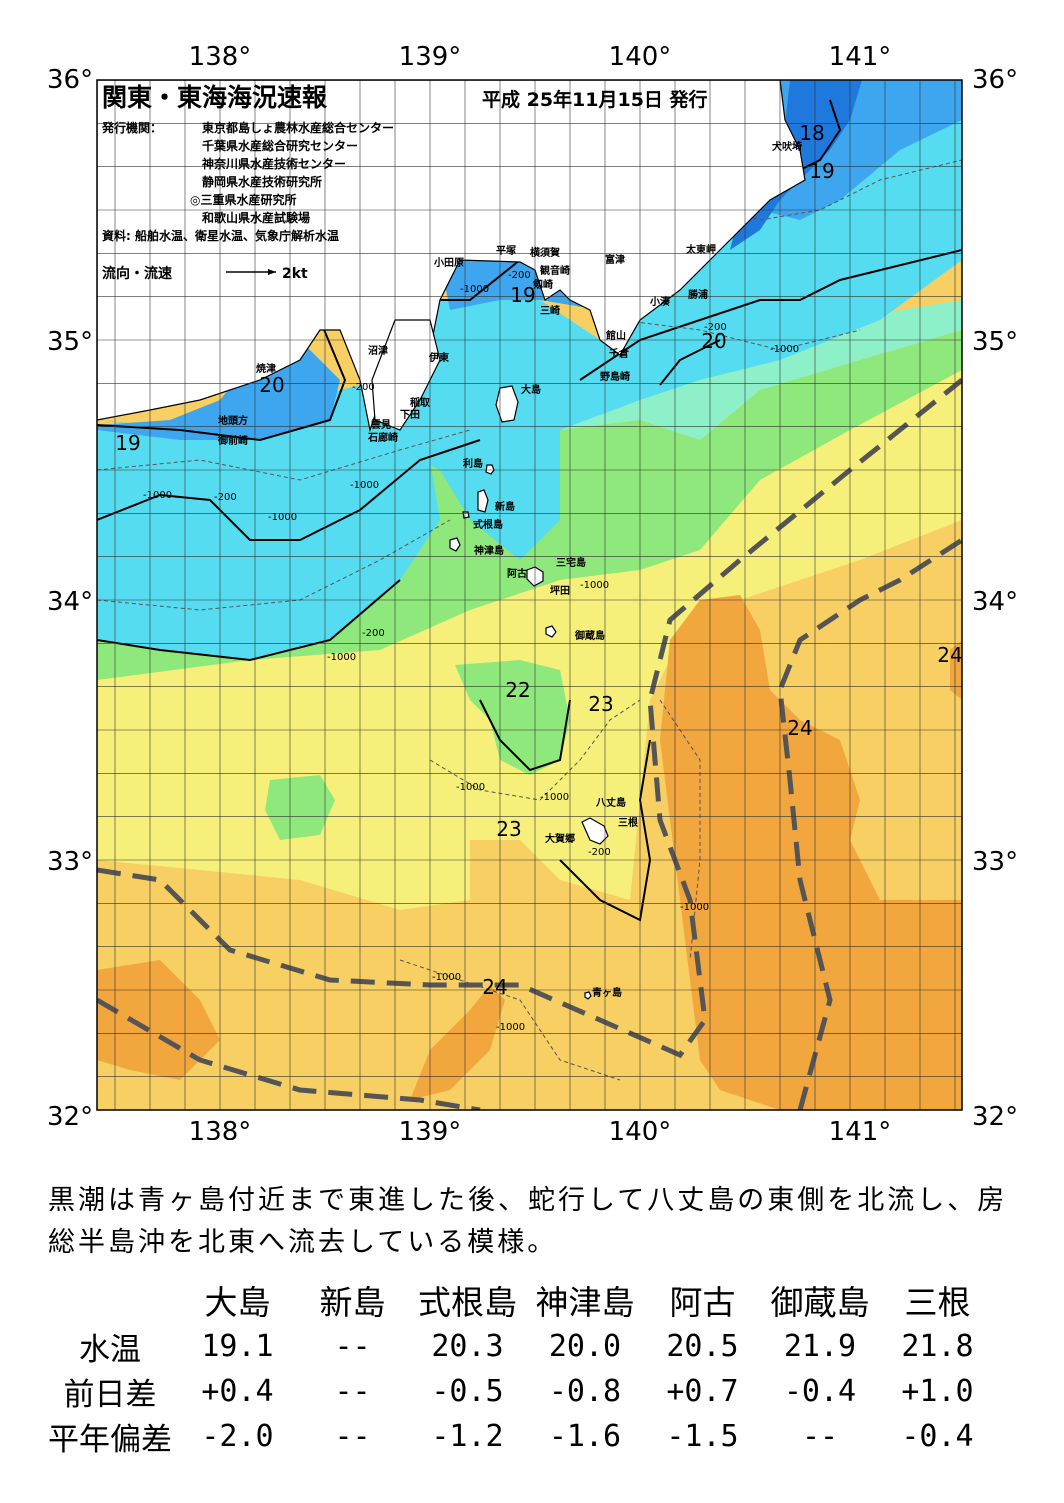 This screenshot has height=1503, width=1064. Describe the element at coordinates (545, 252) in the screenshot. I see `place-name: 横須賀` at that location.